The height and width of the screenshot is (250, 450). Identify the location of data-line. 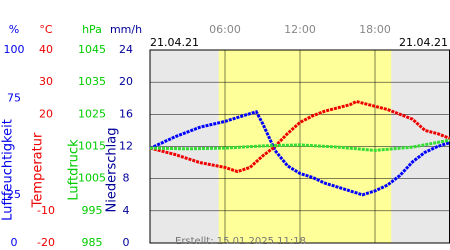
(299, 145).